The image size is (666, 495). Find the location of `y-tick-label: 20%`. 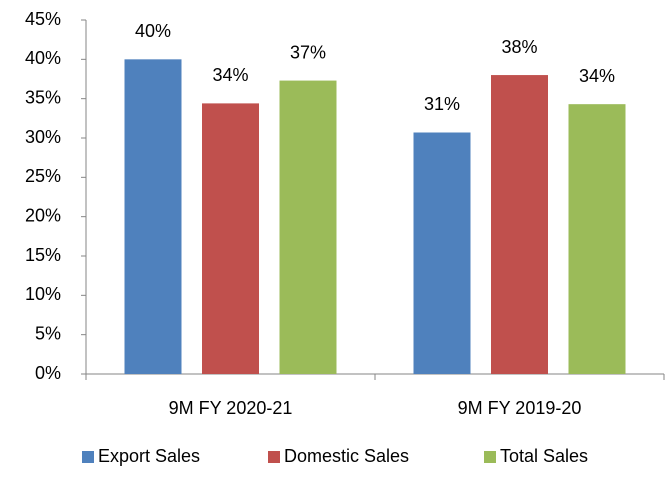

y-tick-label: 20% is located at coordinates (43, 215).